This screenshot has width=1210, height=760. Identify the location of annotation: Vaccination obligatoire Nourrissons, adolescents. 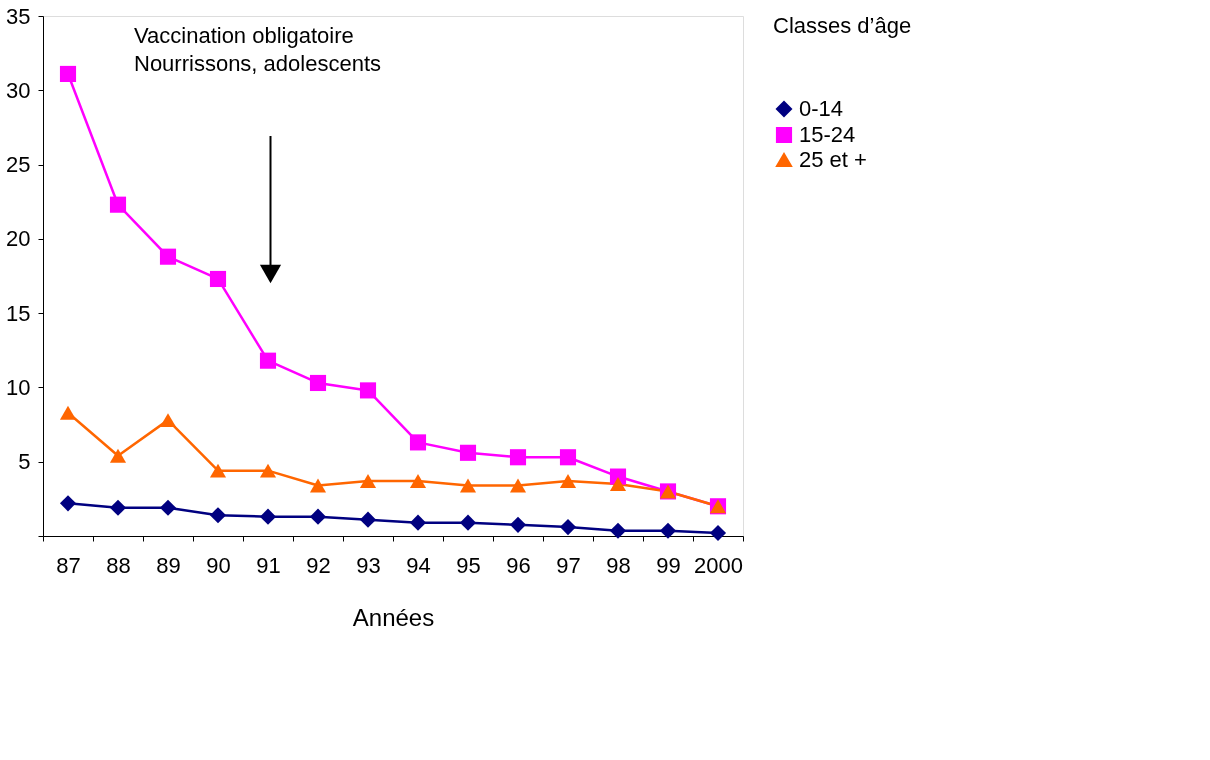
(258, 49).